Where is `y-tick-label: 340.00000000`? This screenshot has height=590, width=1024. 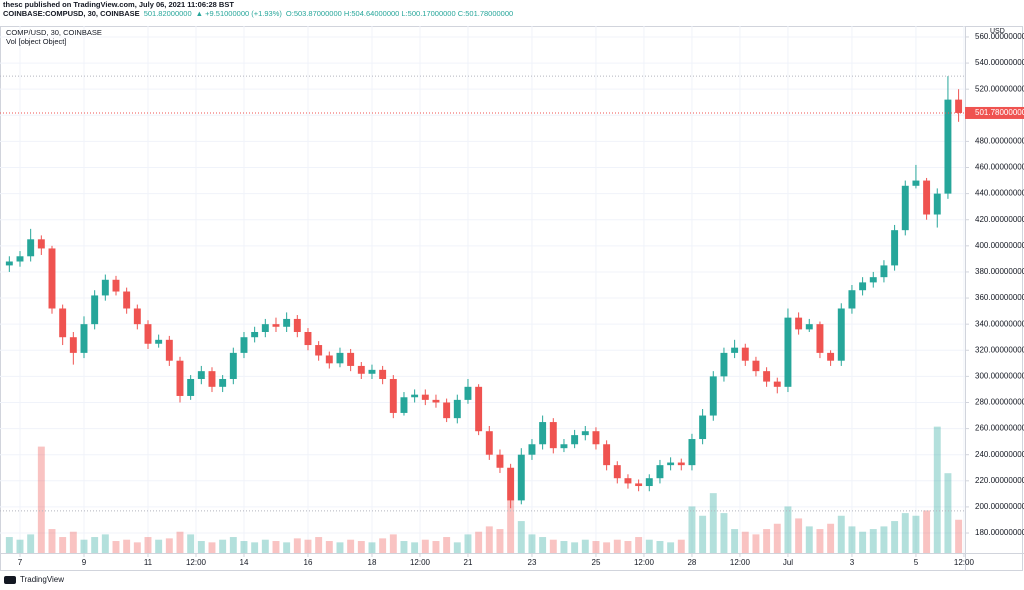 y-tick-label: 340.00000000 is located at coordinates (999, 323).